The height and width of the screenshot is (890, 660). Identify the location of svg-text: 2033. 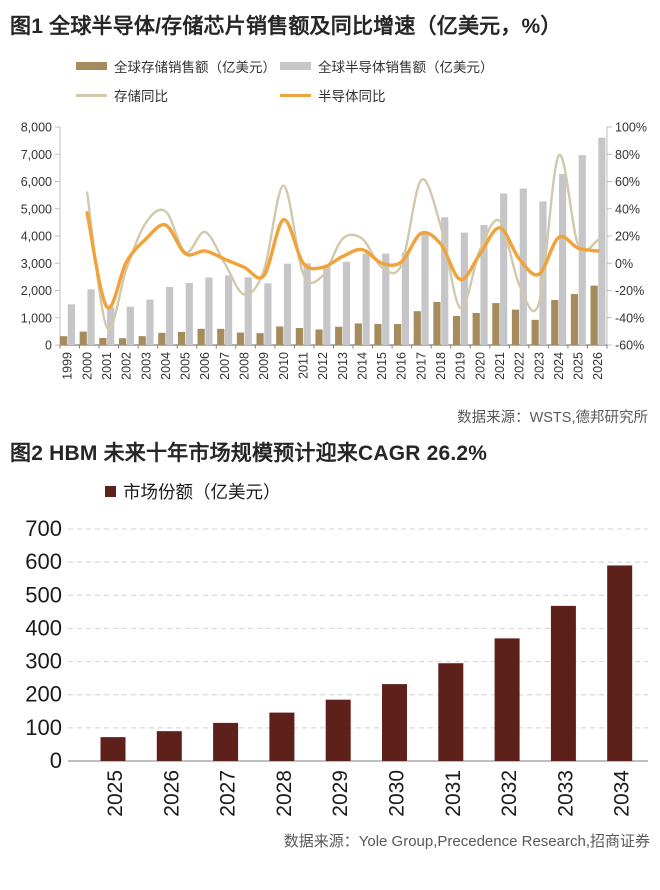
(565, 793).